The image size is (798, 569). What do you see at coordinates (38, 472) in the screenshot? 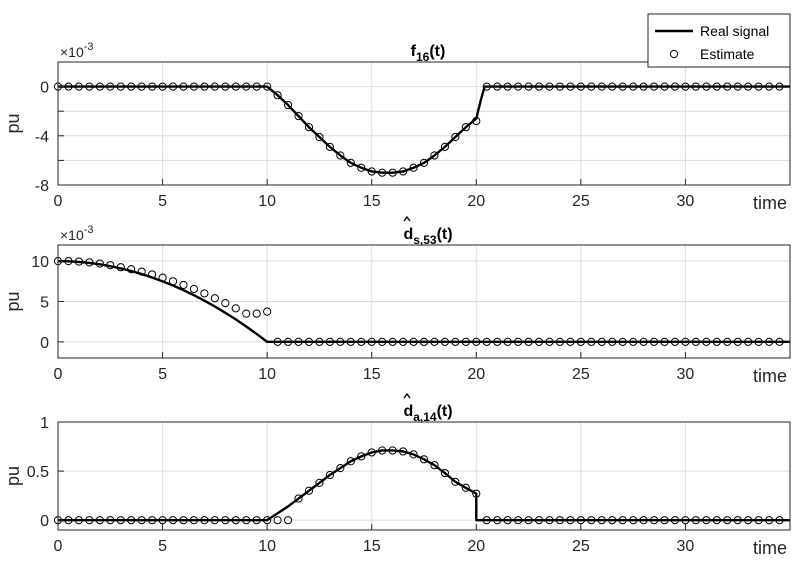
I see `y-tick-label: 0.5` at bounding box center [38, 472].